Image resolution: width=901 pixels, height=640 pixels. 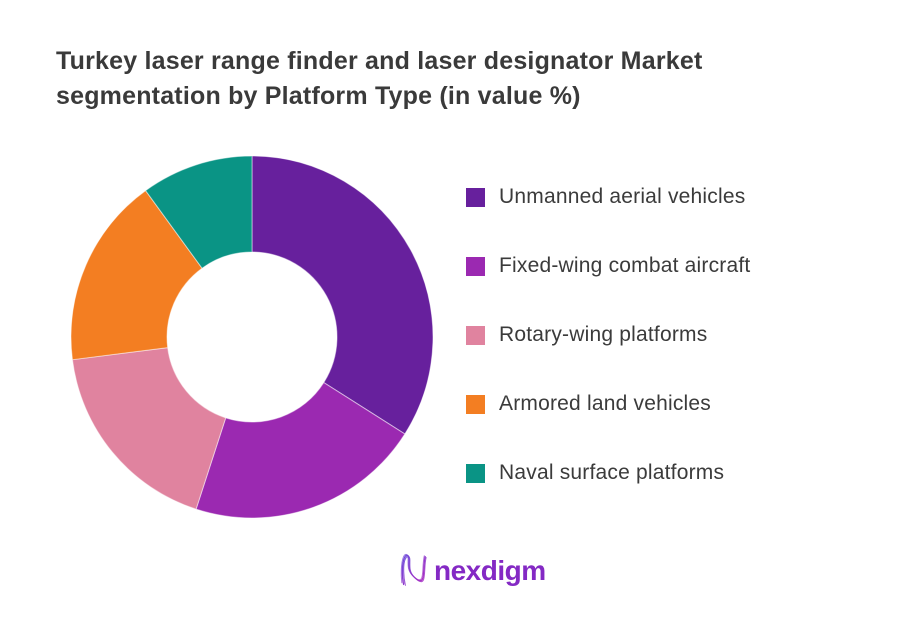 What do you see at coordinates (603, 334) in the screenshot?
I see `legend-label: Rotary-wing platforms` at bounding box center [603, 334].